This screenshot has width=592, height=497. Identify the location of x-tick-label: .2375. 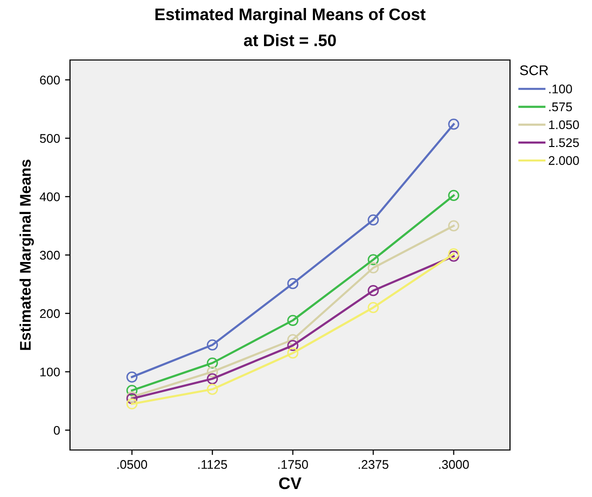
(373, 464).